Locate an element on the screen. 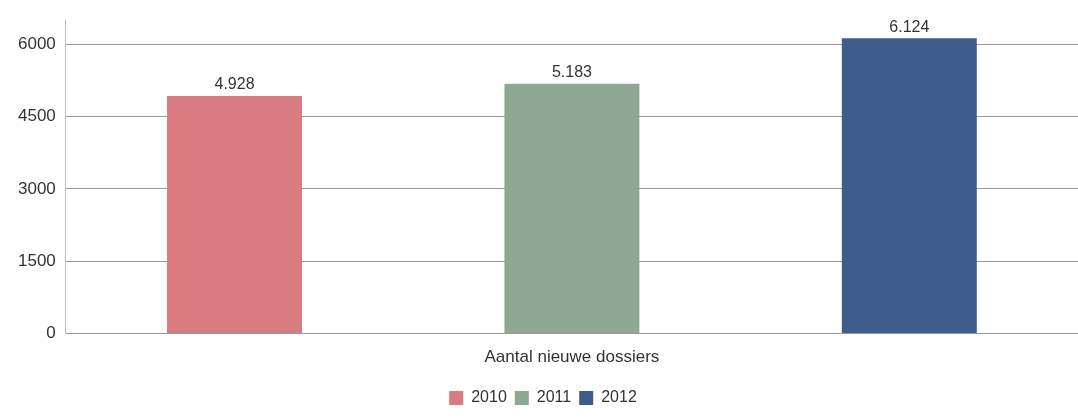  legend-label: 2012 is located at coordinates (619, 397).